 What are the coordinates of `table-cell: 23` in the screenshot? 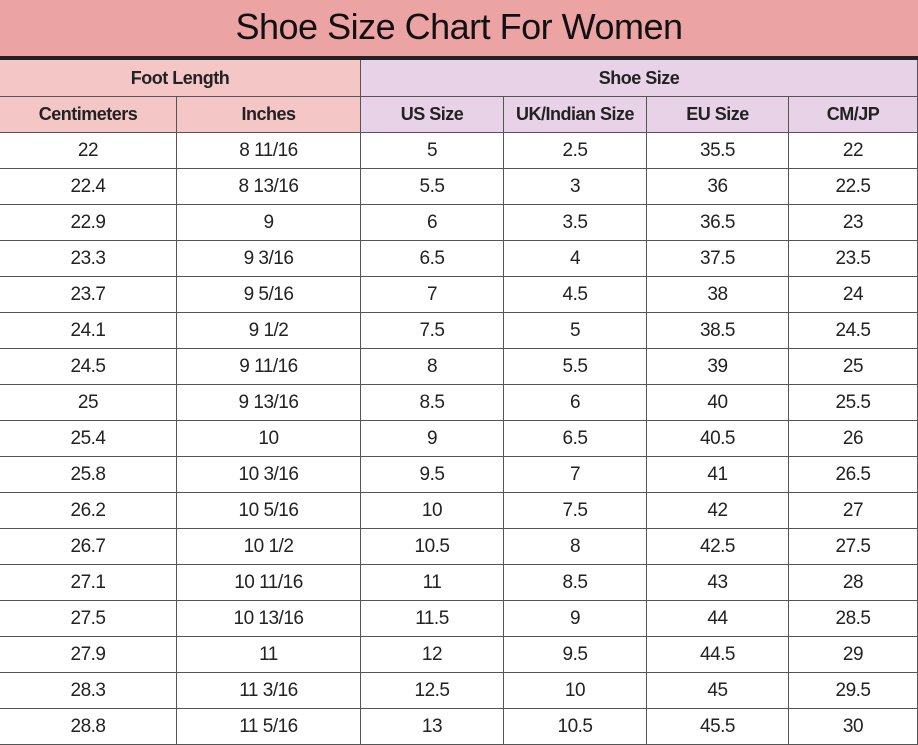 It's located at (853, 223).